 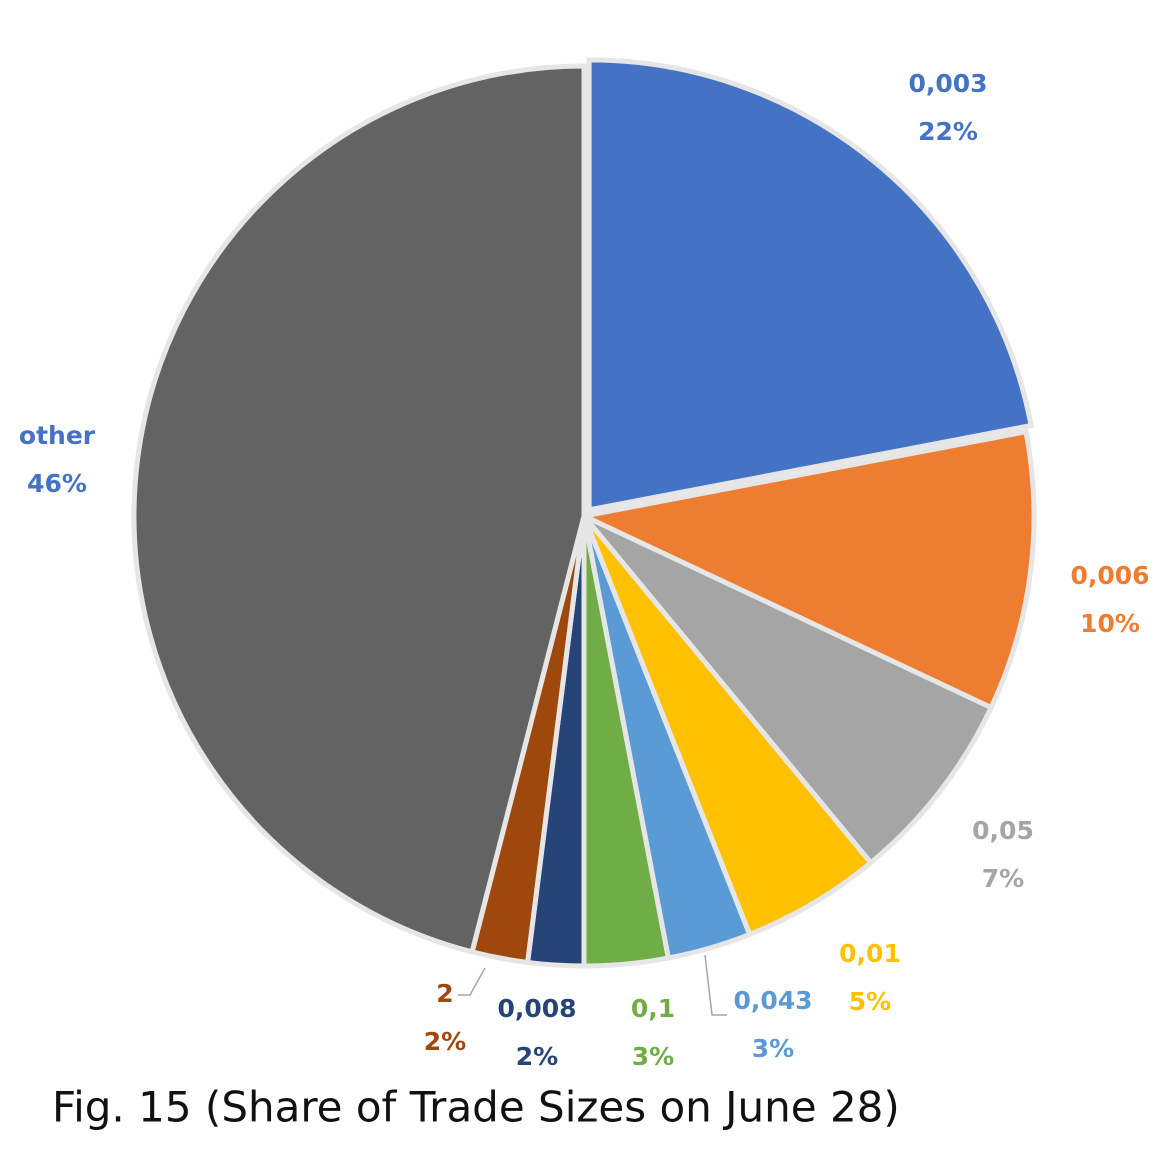 I want to click on slice-value-label: 5%, so click(x=870, y=1001).